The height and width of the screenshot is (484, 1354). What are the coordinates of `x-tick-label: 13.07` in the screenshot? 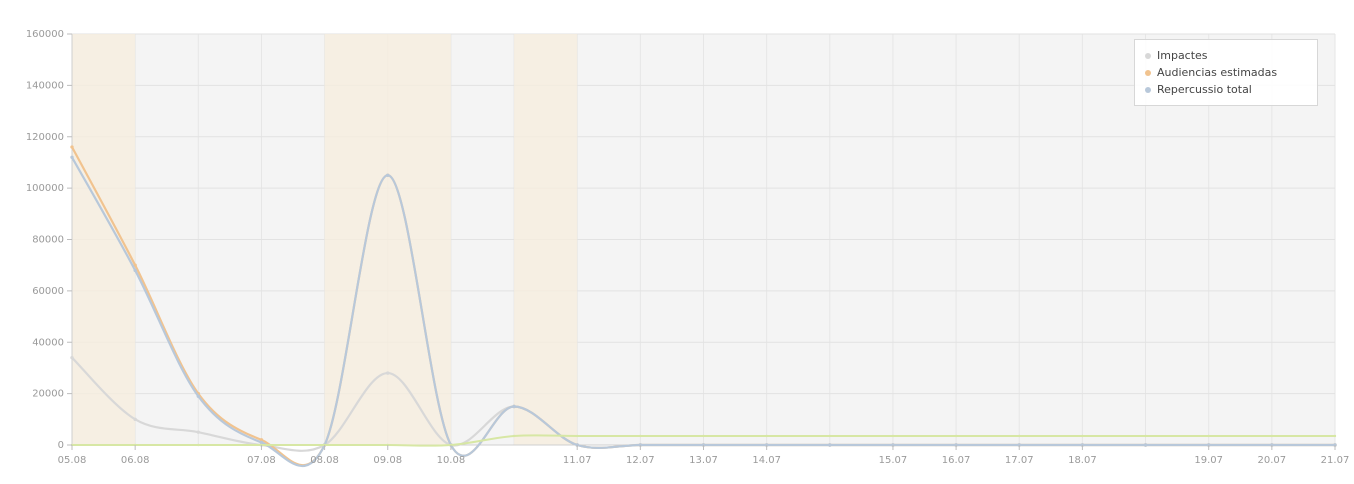 It's located at (703, 460).